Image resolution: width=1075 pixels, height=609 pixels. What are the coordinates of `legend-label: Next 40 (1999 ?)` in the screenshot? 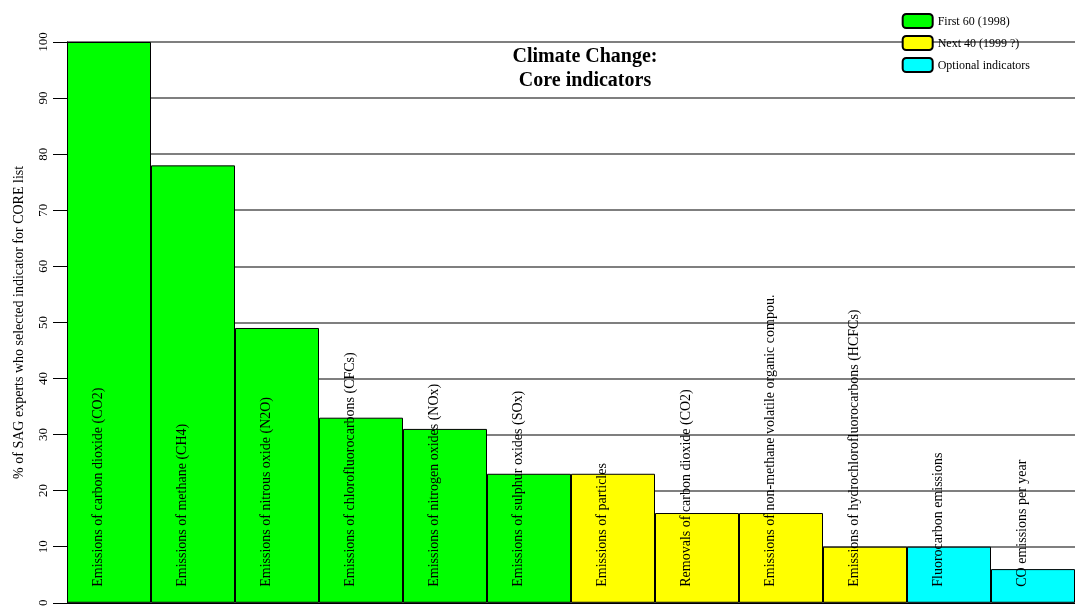 It's located at (978, 43).